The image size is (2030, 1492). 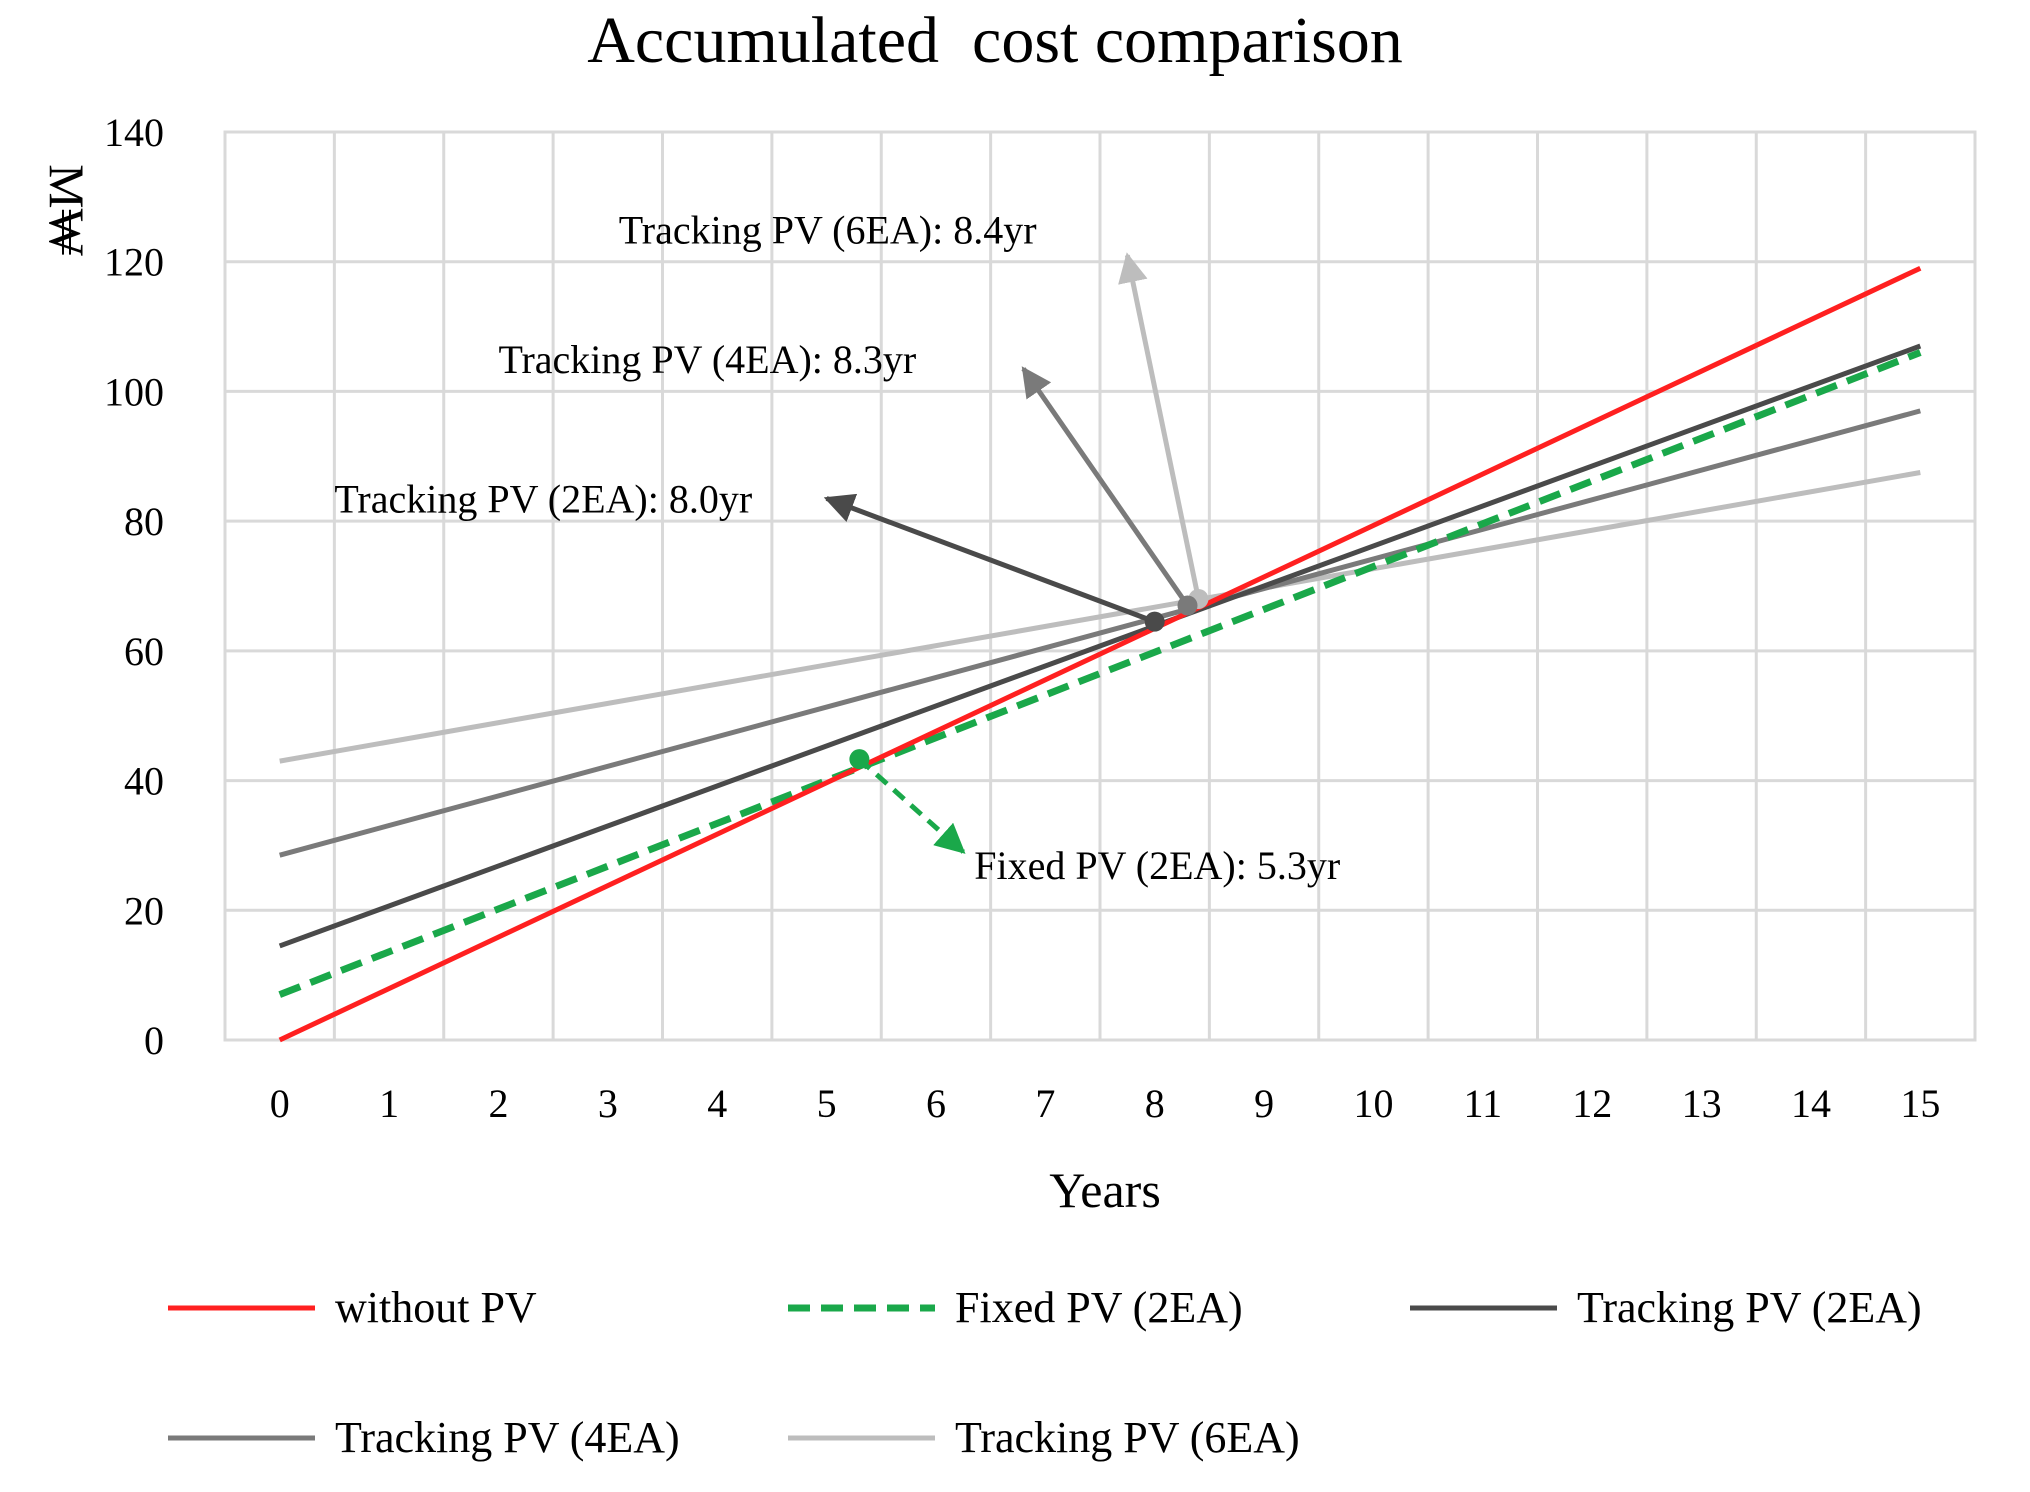 What do you see at coordinates (1105, 1103) in the screenshot?
I see `x-axis-ticks: 0 1 2 3 4 5 6 7 8 9 10 11 12 13 14 15` at bounding box center [1105, 1103].